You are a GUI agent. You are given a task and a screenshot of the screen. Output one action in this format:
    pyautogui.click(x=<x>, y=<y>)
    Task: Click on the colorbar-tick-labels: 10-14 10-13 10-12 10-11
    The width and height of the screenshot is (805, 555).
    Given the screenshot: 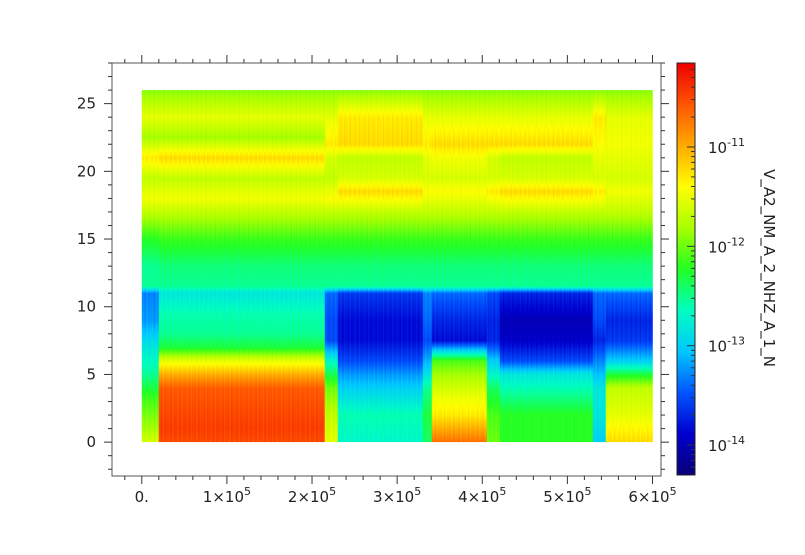 What is the action you would take?
    pyautogui.click(x=726, y=295)
    